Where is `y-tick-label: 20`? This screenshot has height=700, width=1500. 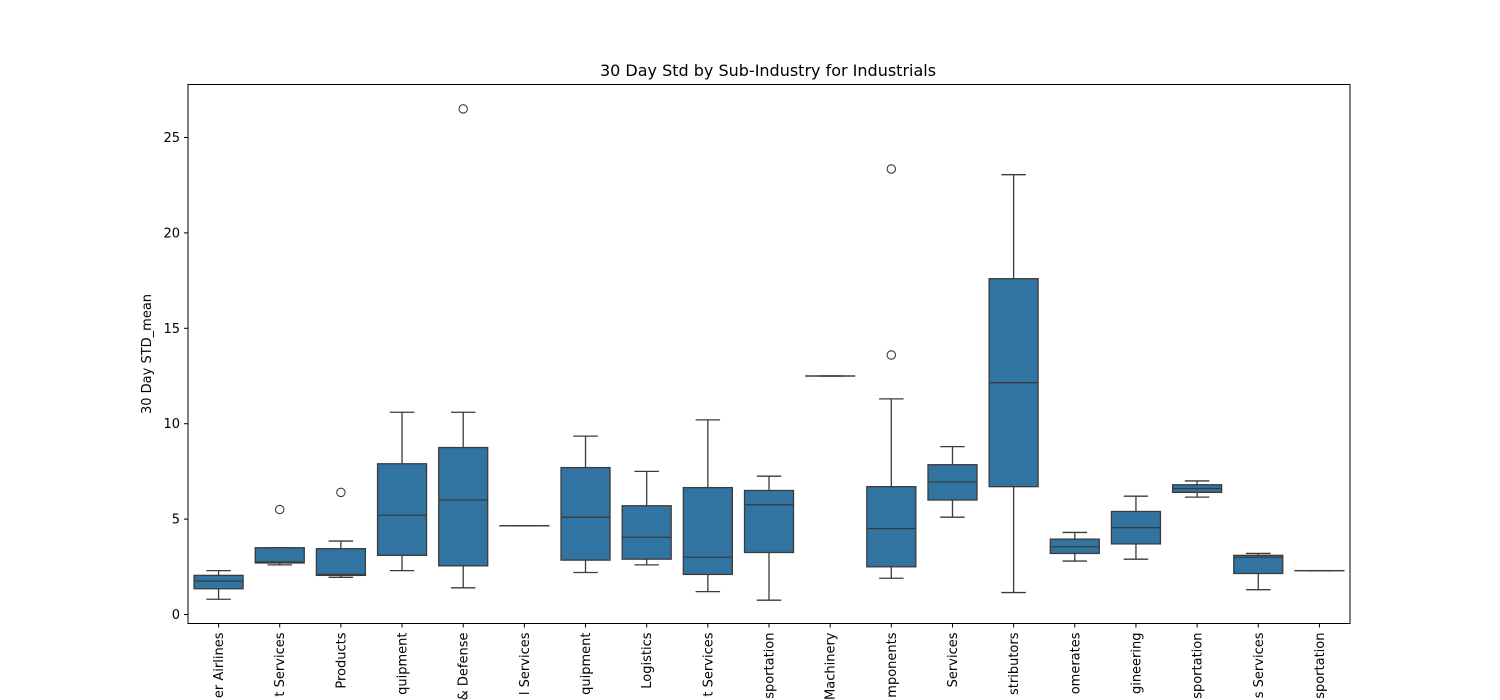
y-tick-label: 20 is located at coordinates (171, 233).